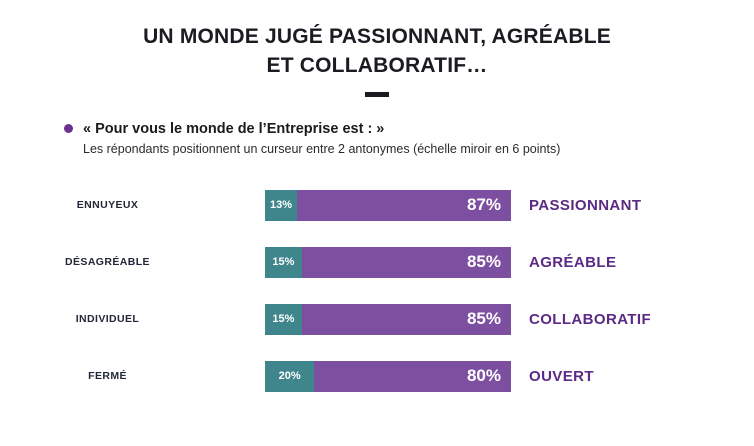  What do you see at coordinates (483, 376) in the screenshot?
I see `segment-right-value: 80%` at bounding box center [483, 376].